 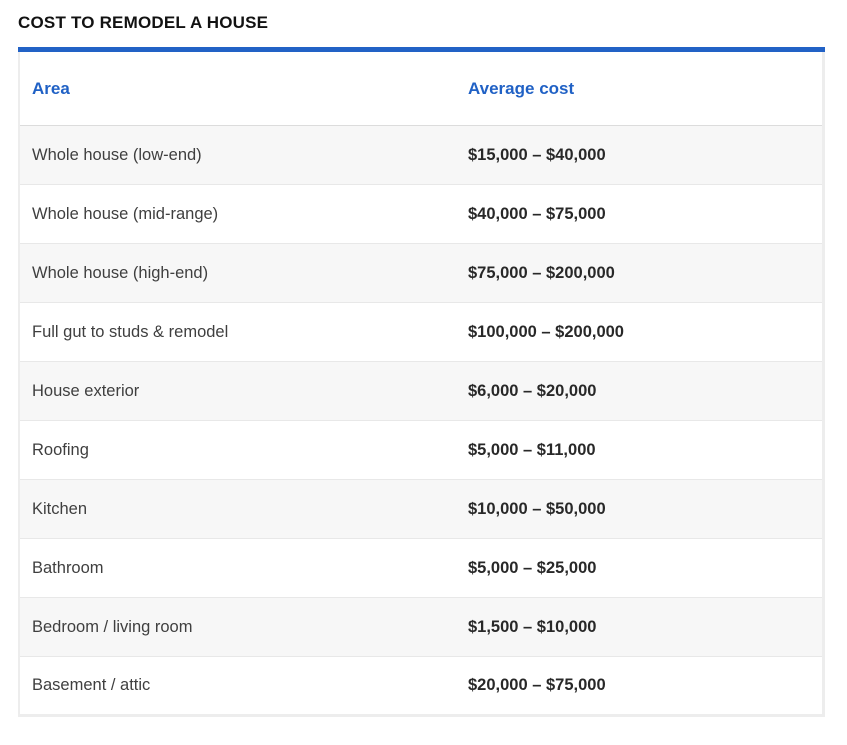 I want to click on table-row: Basement / attic $20,000 – $75,000, so click(x=421, y=686).